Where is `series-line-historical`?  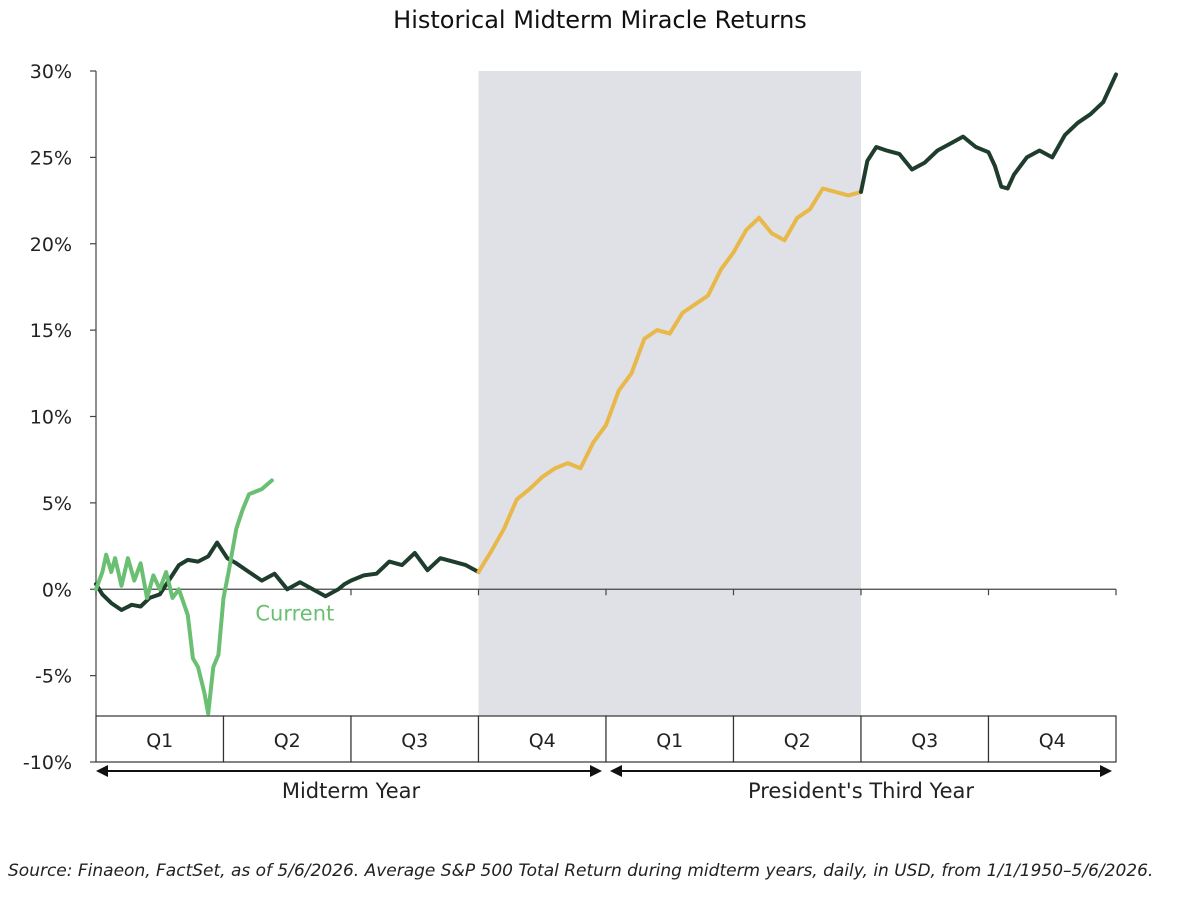 series-line-historical is located at coordinates (988, 133).